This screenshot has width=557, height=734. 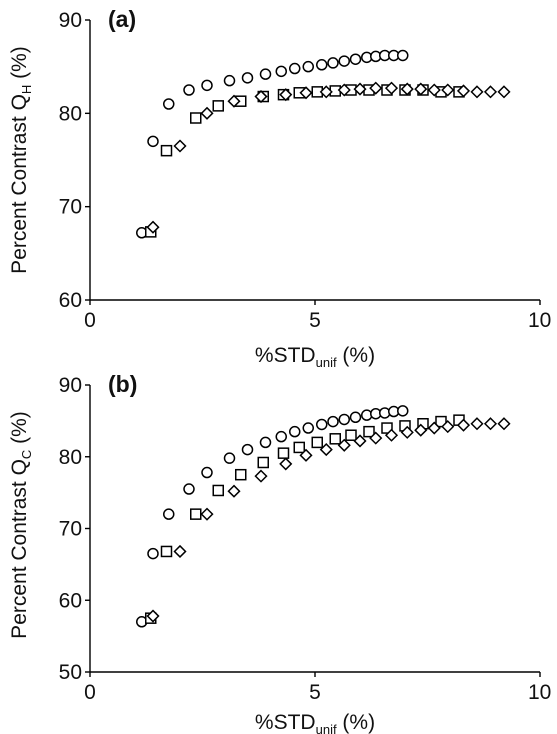 I want to click on y-axis-title-a-main: Percent Contrast Q, so click(x=19, y=184).